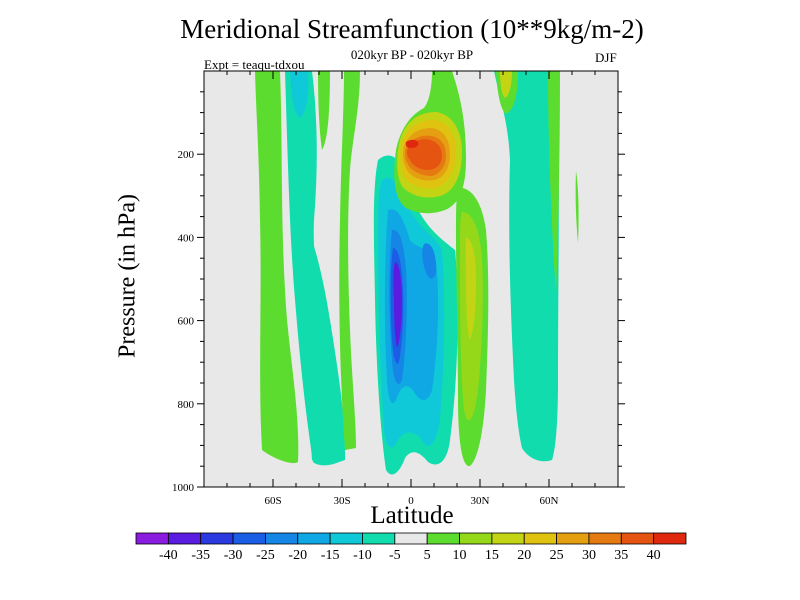 The image size is (800, 600). What do you see at coordinates (297, 555) in the screenshot?
I see `colorbar-label: -20` at bounding box center [297, 555].